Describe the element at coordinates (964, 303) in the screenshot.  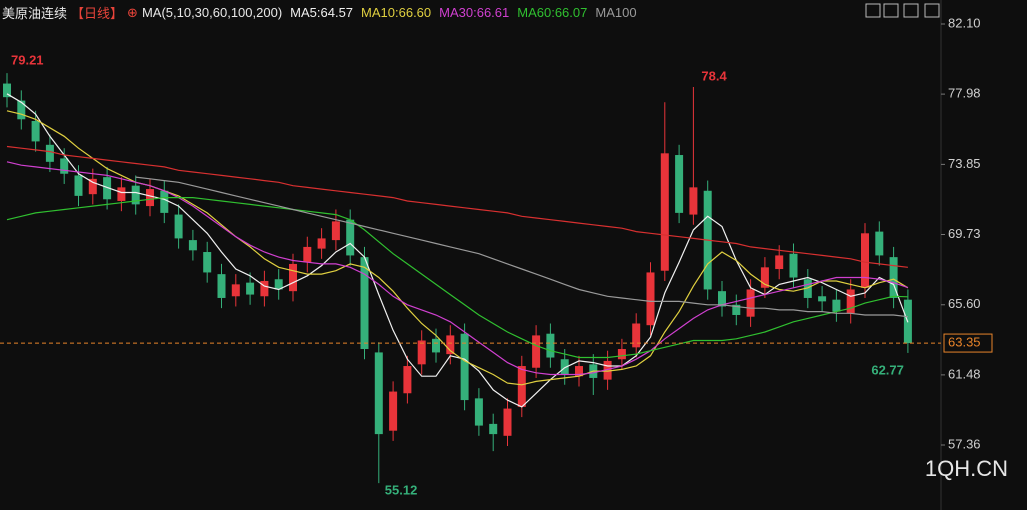
I see `y-tick-label: 65.60` at that location.